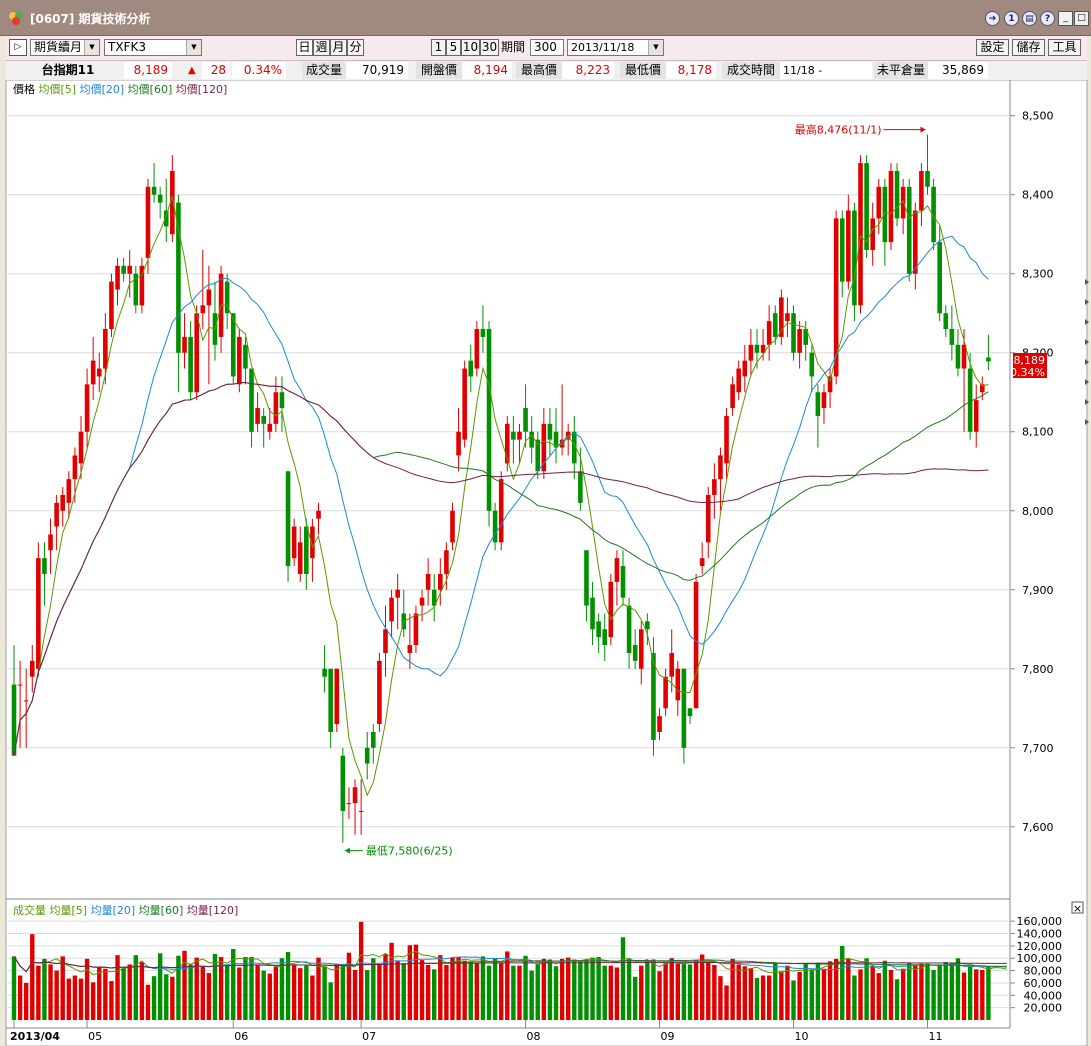 This screenshot has height=1046, width=1091. I want to click on info-icon: 1, so click(1011, 18).